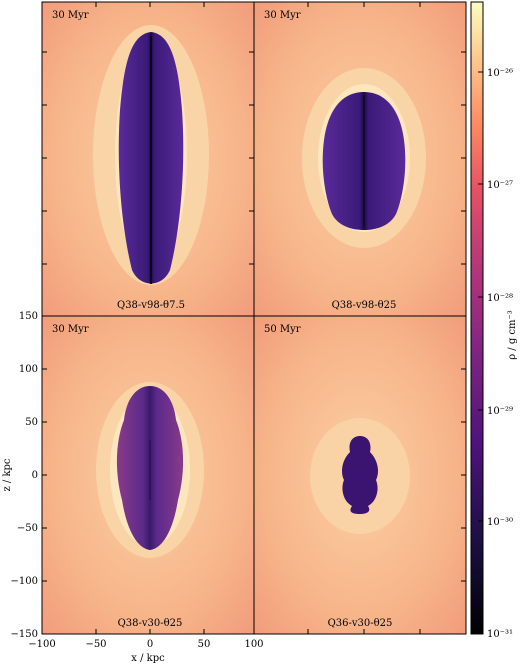 Image resolution: width=528 pixels, height=664 pixels. I want to click on colorbar-tick-label: 10⁻³¹, so click(500, 634).